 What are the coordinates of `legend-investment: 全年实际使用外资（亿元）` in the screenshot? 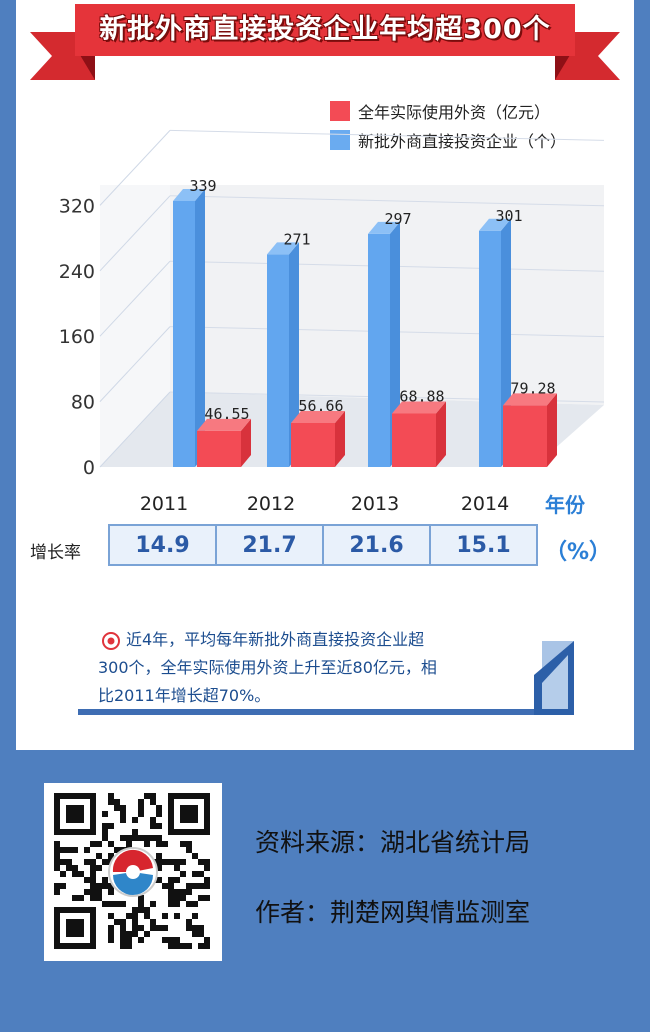 It's located at (440, 111).